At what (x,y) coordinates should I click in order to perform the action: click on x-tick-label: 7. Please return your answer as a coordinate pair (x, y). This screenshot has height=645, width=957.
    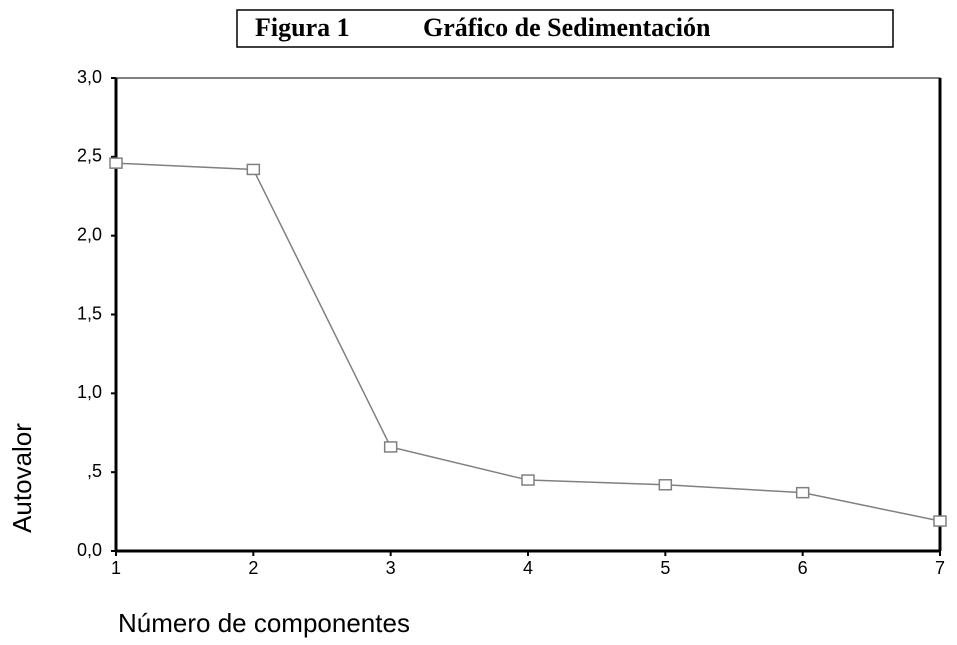
    Looking at the image, I should click on (940, 568).